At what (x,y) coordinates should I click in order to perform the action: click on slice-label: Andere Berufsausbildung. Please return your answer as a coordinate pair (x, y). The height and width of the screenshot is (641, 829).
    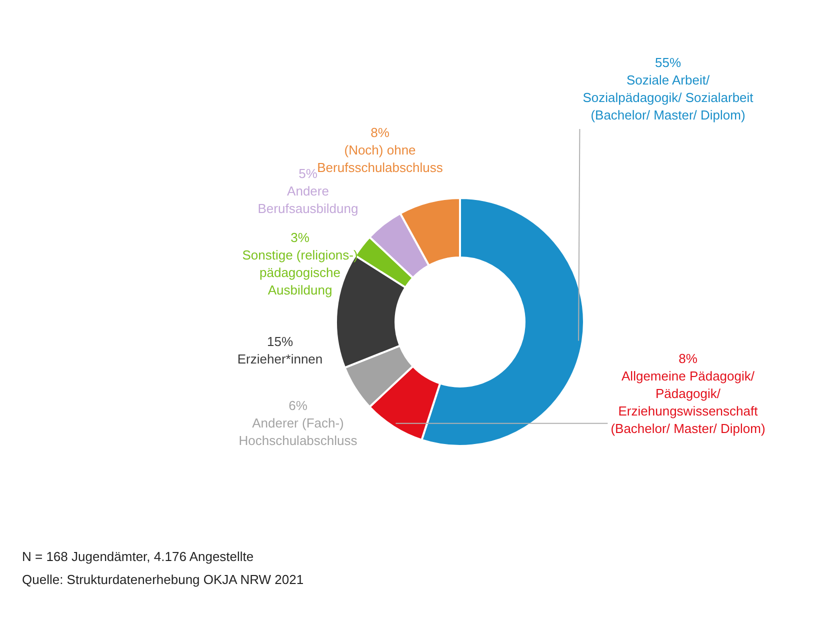
    Looking at the image, I should click on (308, 200).